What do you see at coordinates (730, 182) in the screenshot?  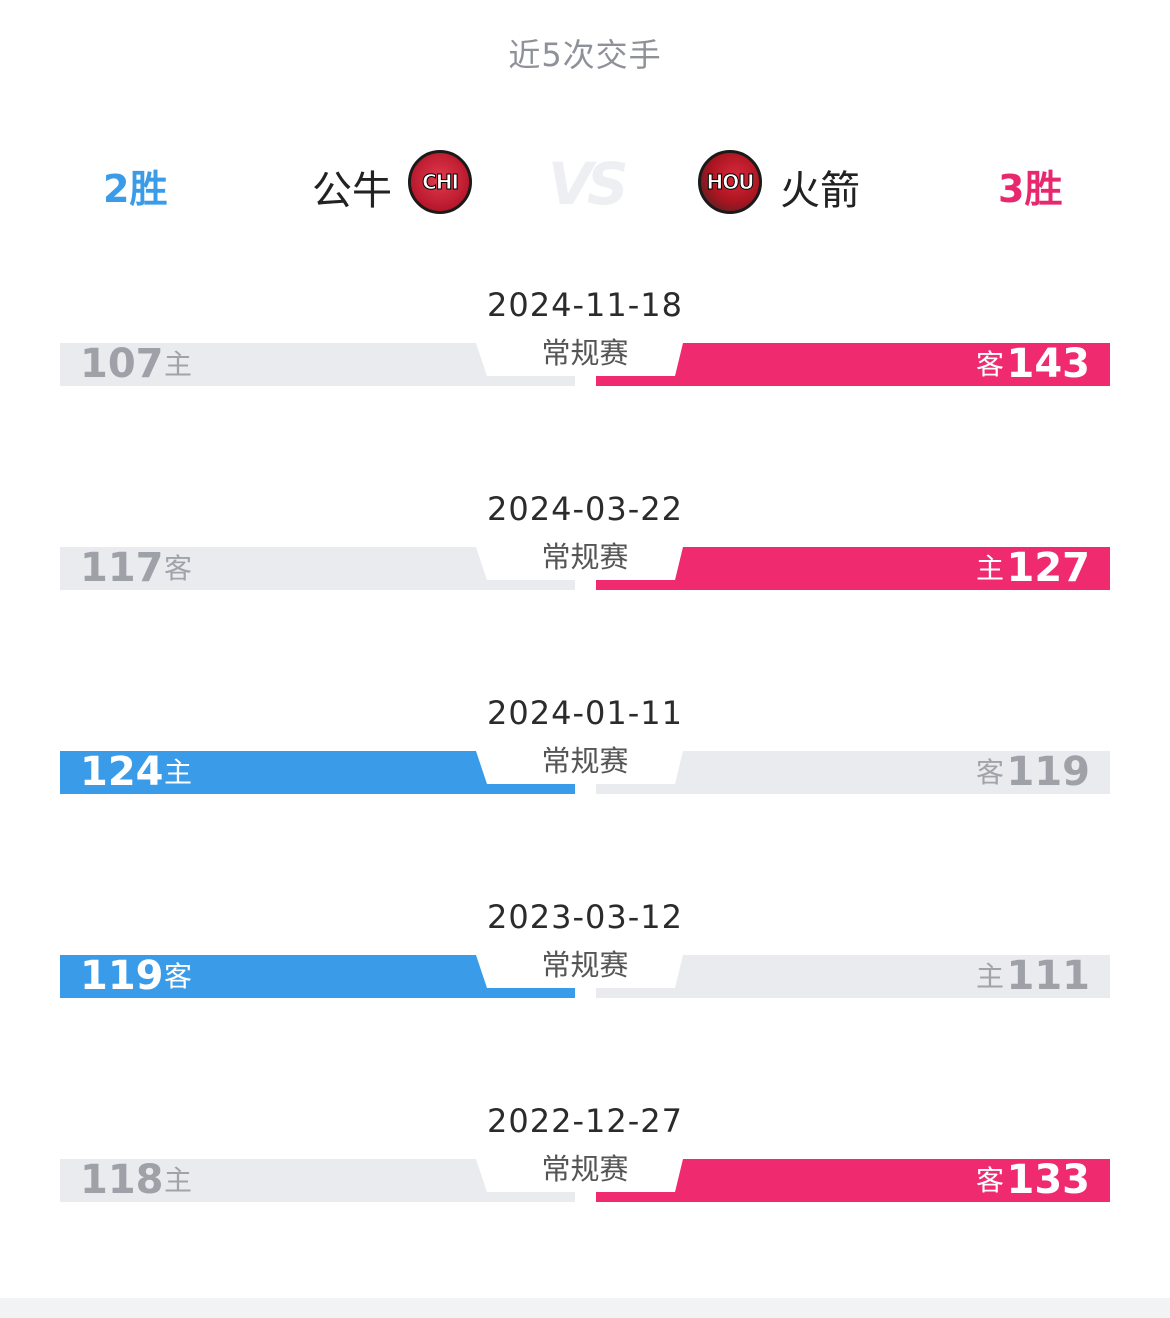 I see `rockets-logo-icon: HOU` at bounding box center [730, 182].